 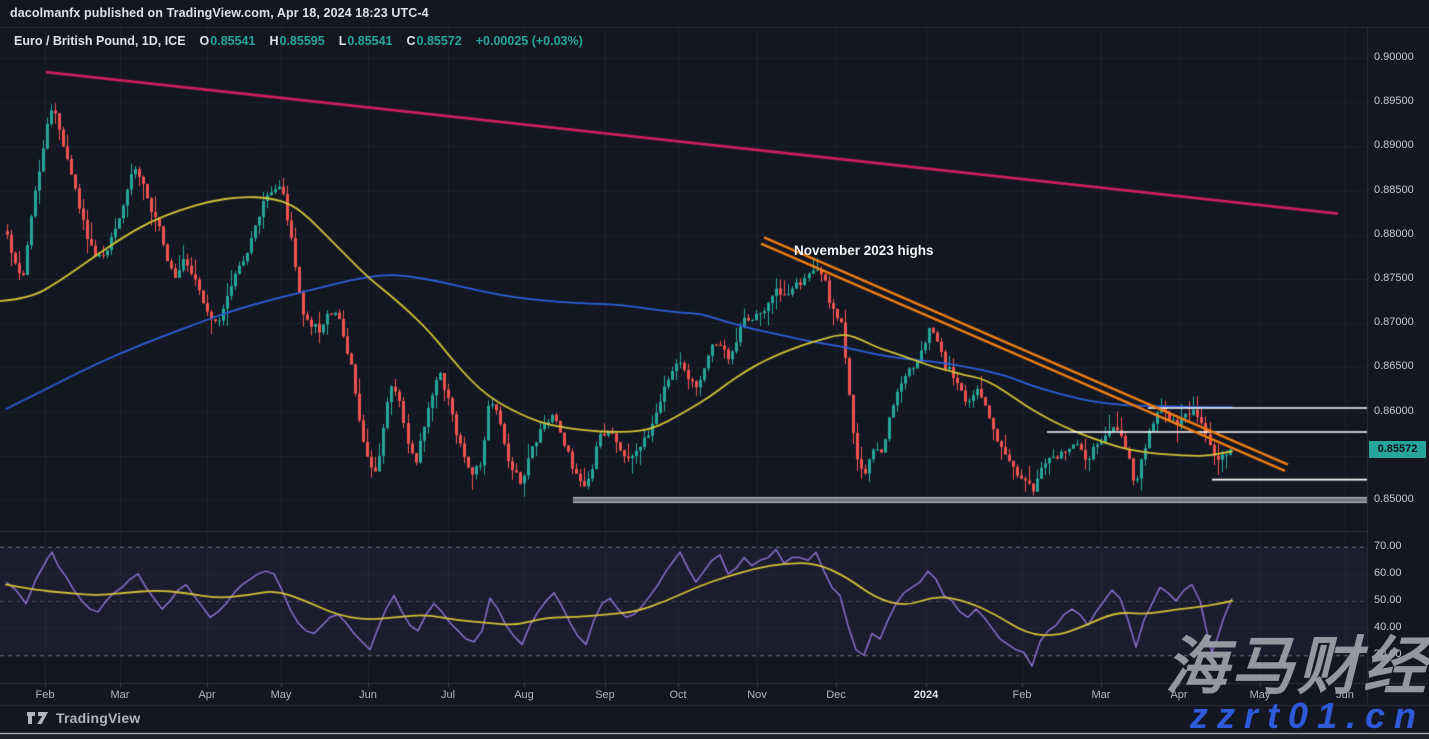 I want to click on symbol-title: Euro / British Pound, 1D, ICE, so click(x=100, y=41).